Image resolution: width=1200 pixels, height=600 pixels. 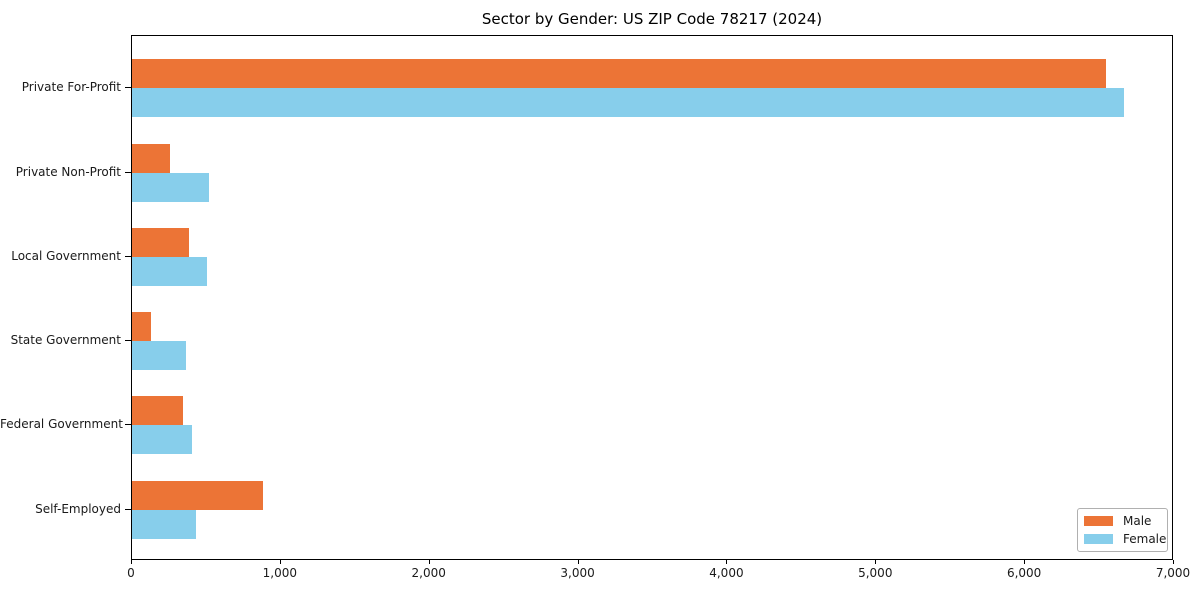 I want to click on legend-item-male: Male, so click(x=1125, y=521).